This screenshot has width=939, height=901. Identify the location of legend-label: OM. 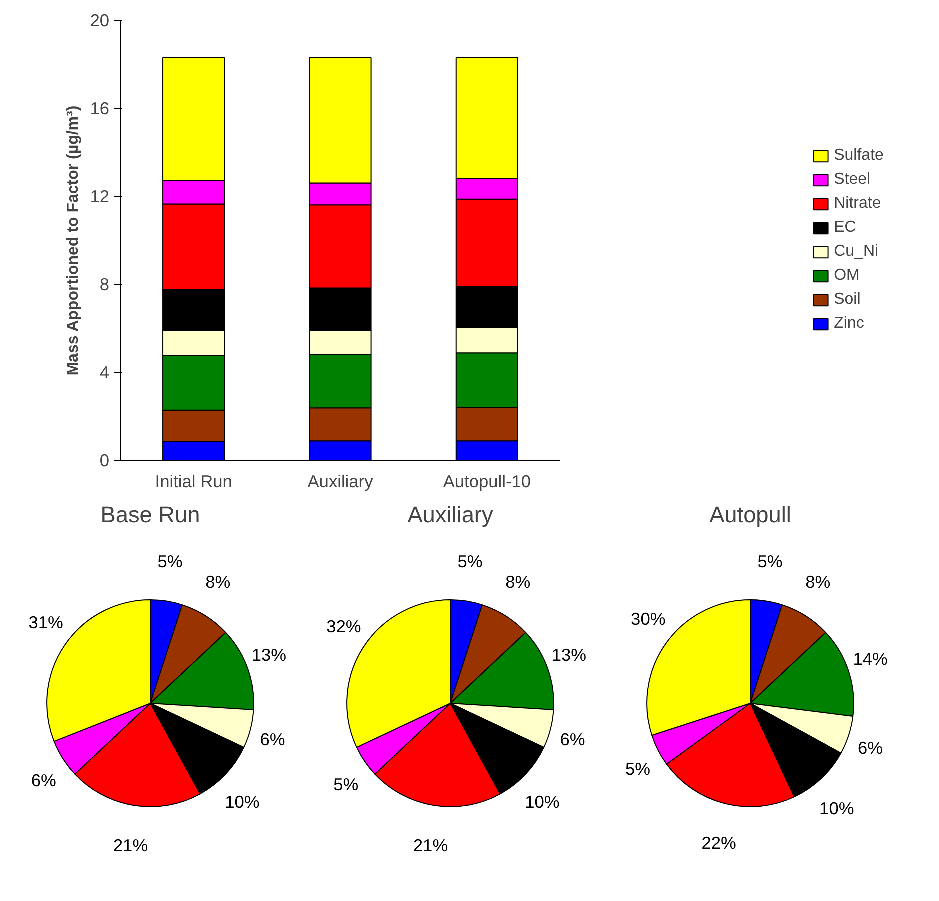
(847, 276).